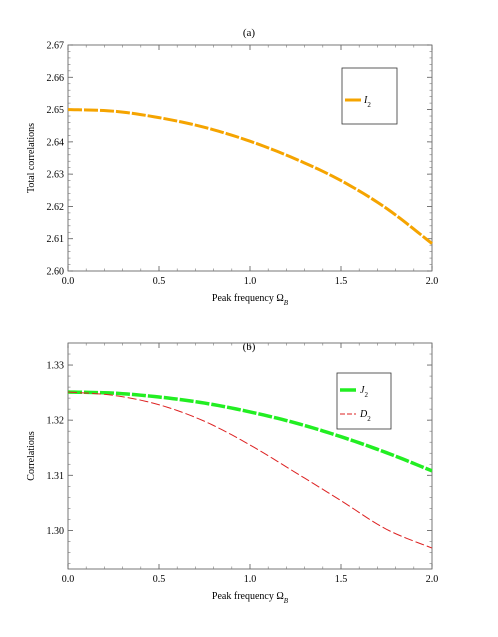 The height and width of the screenshot is (637, 498). What do you see at coordinates (159, 579) in the screenshot?
I see `panel-b-x-tick-label: 0.5` at bounding box center [159, 579].